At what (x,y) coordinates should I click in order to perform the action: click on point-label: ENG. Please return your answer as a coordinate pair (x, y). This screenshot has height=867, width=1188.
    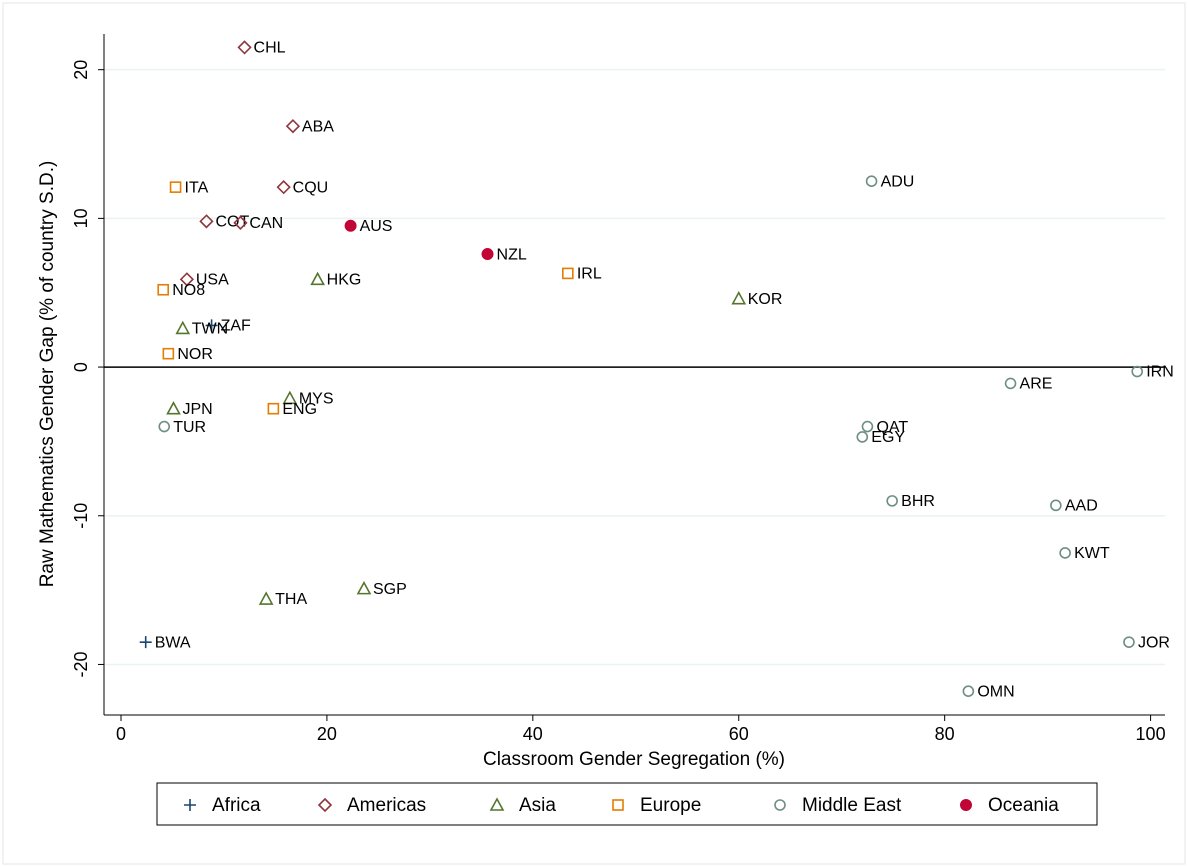
    Looking at the image, I should click on (299, 409).